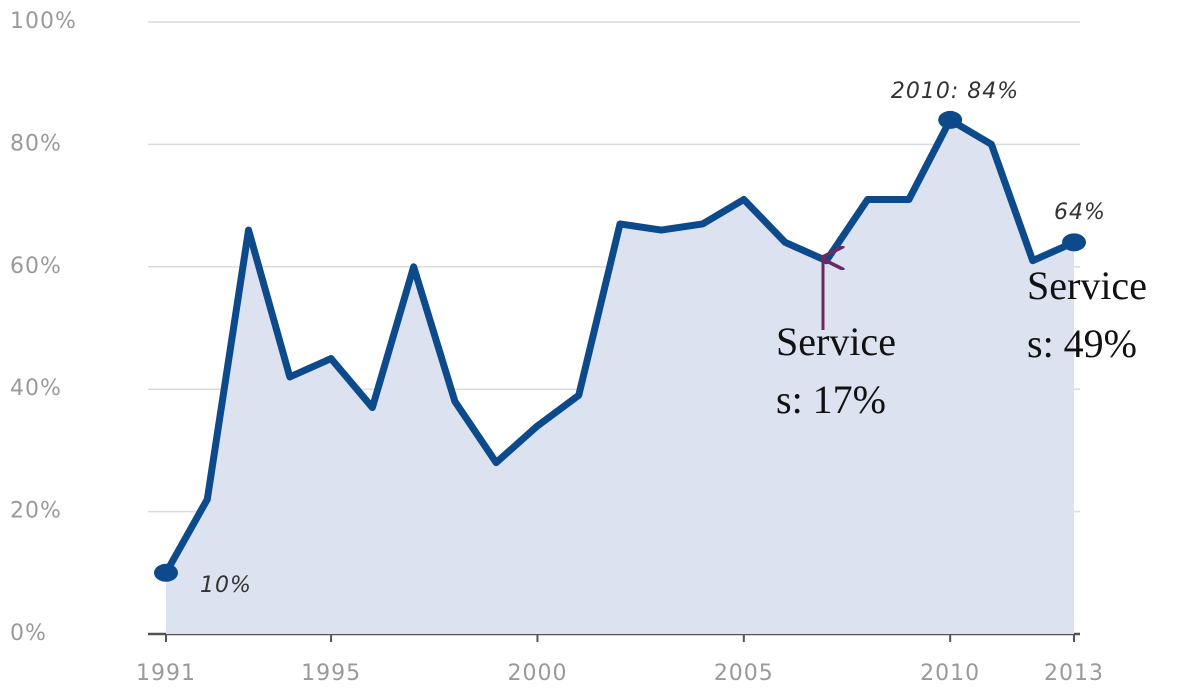 The image size is (1194, 692). Describe the element at coordinates (537, 673) in the screenshot. I see `x-tick-label: 2000` at that location.